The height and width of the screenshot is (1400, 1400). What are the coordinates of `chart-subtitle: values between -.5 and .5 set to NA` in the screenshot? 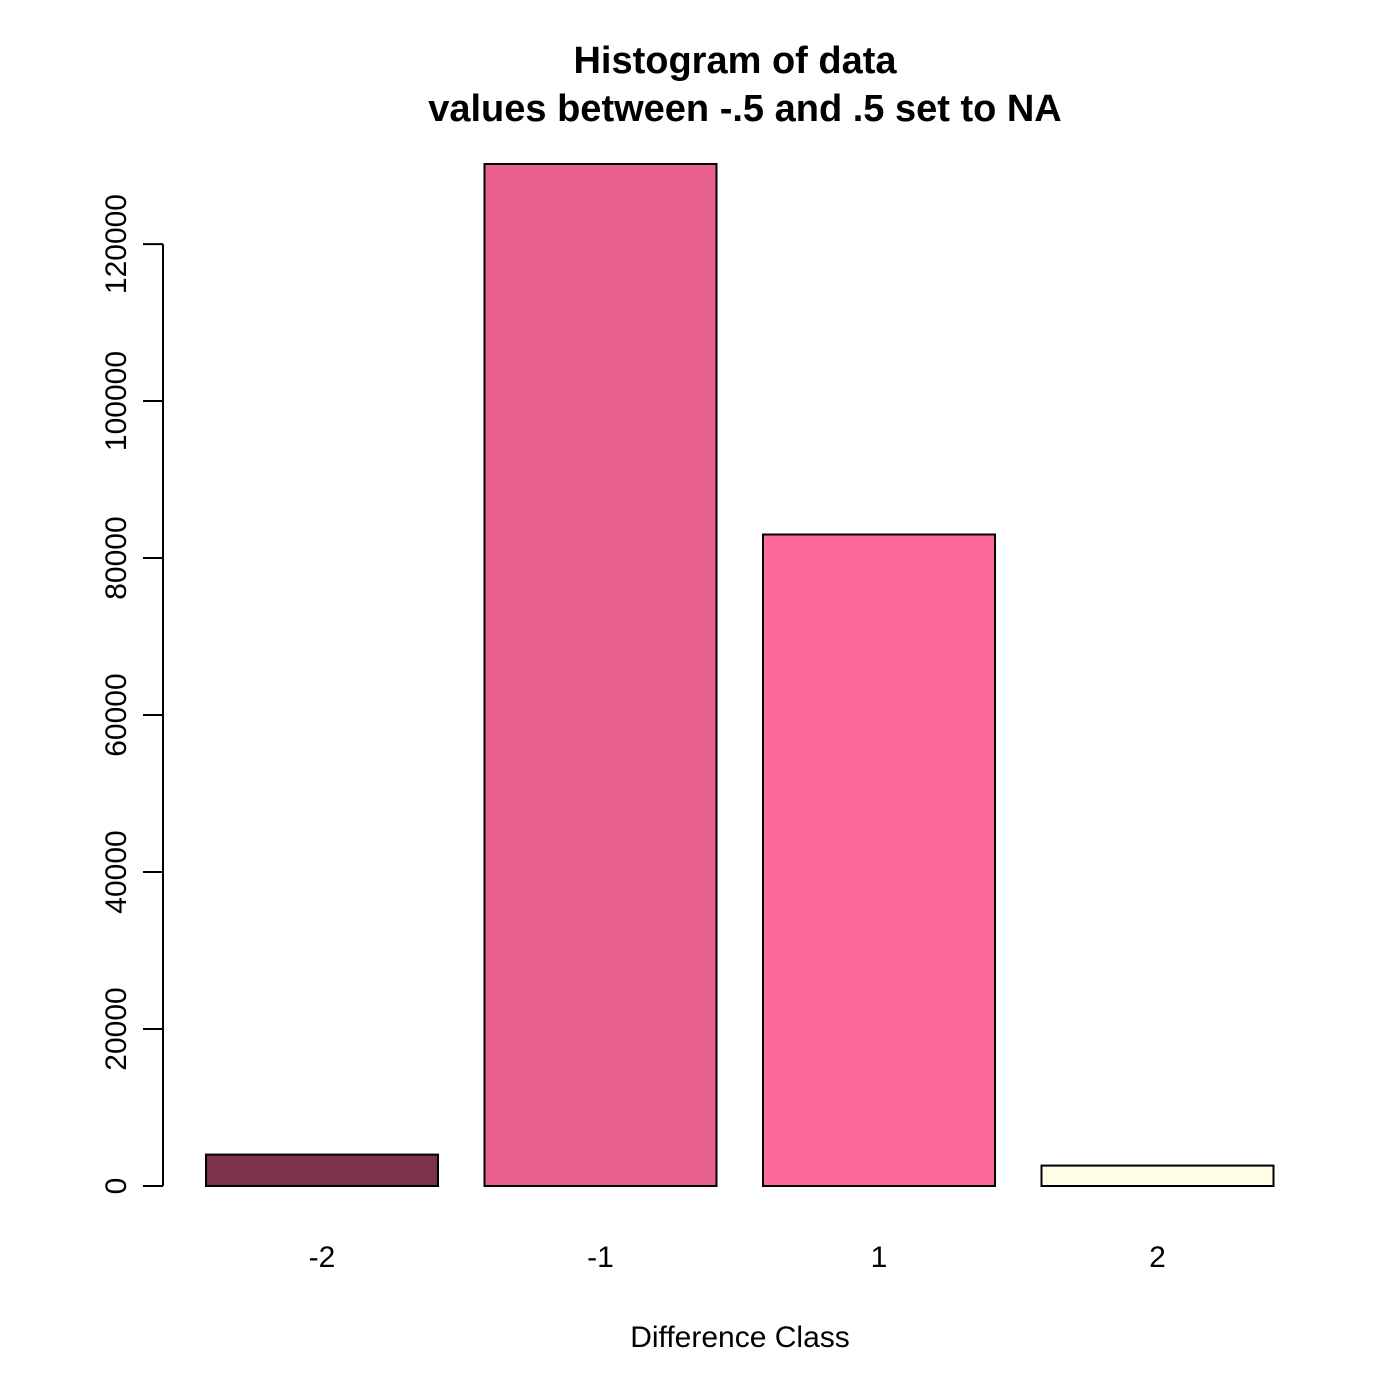 It's located at (745, 109).